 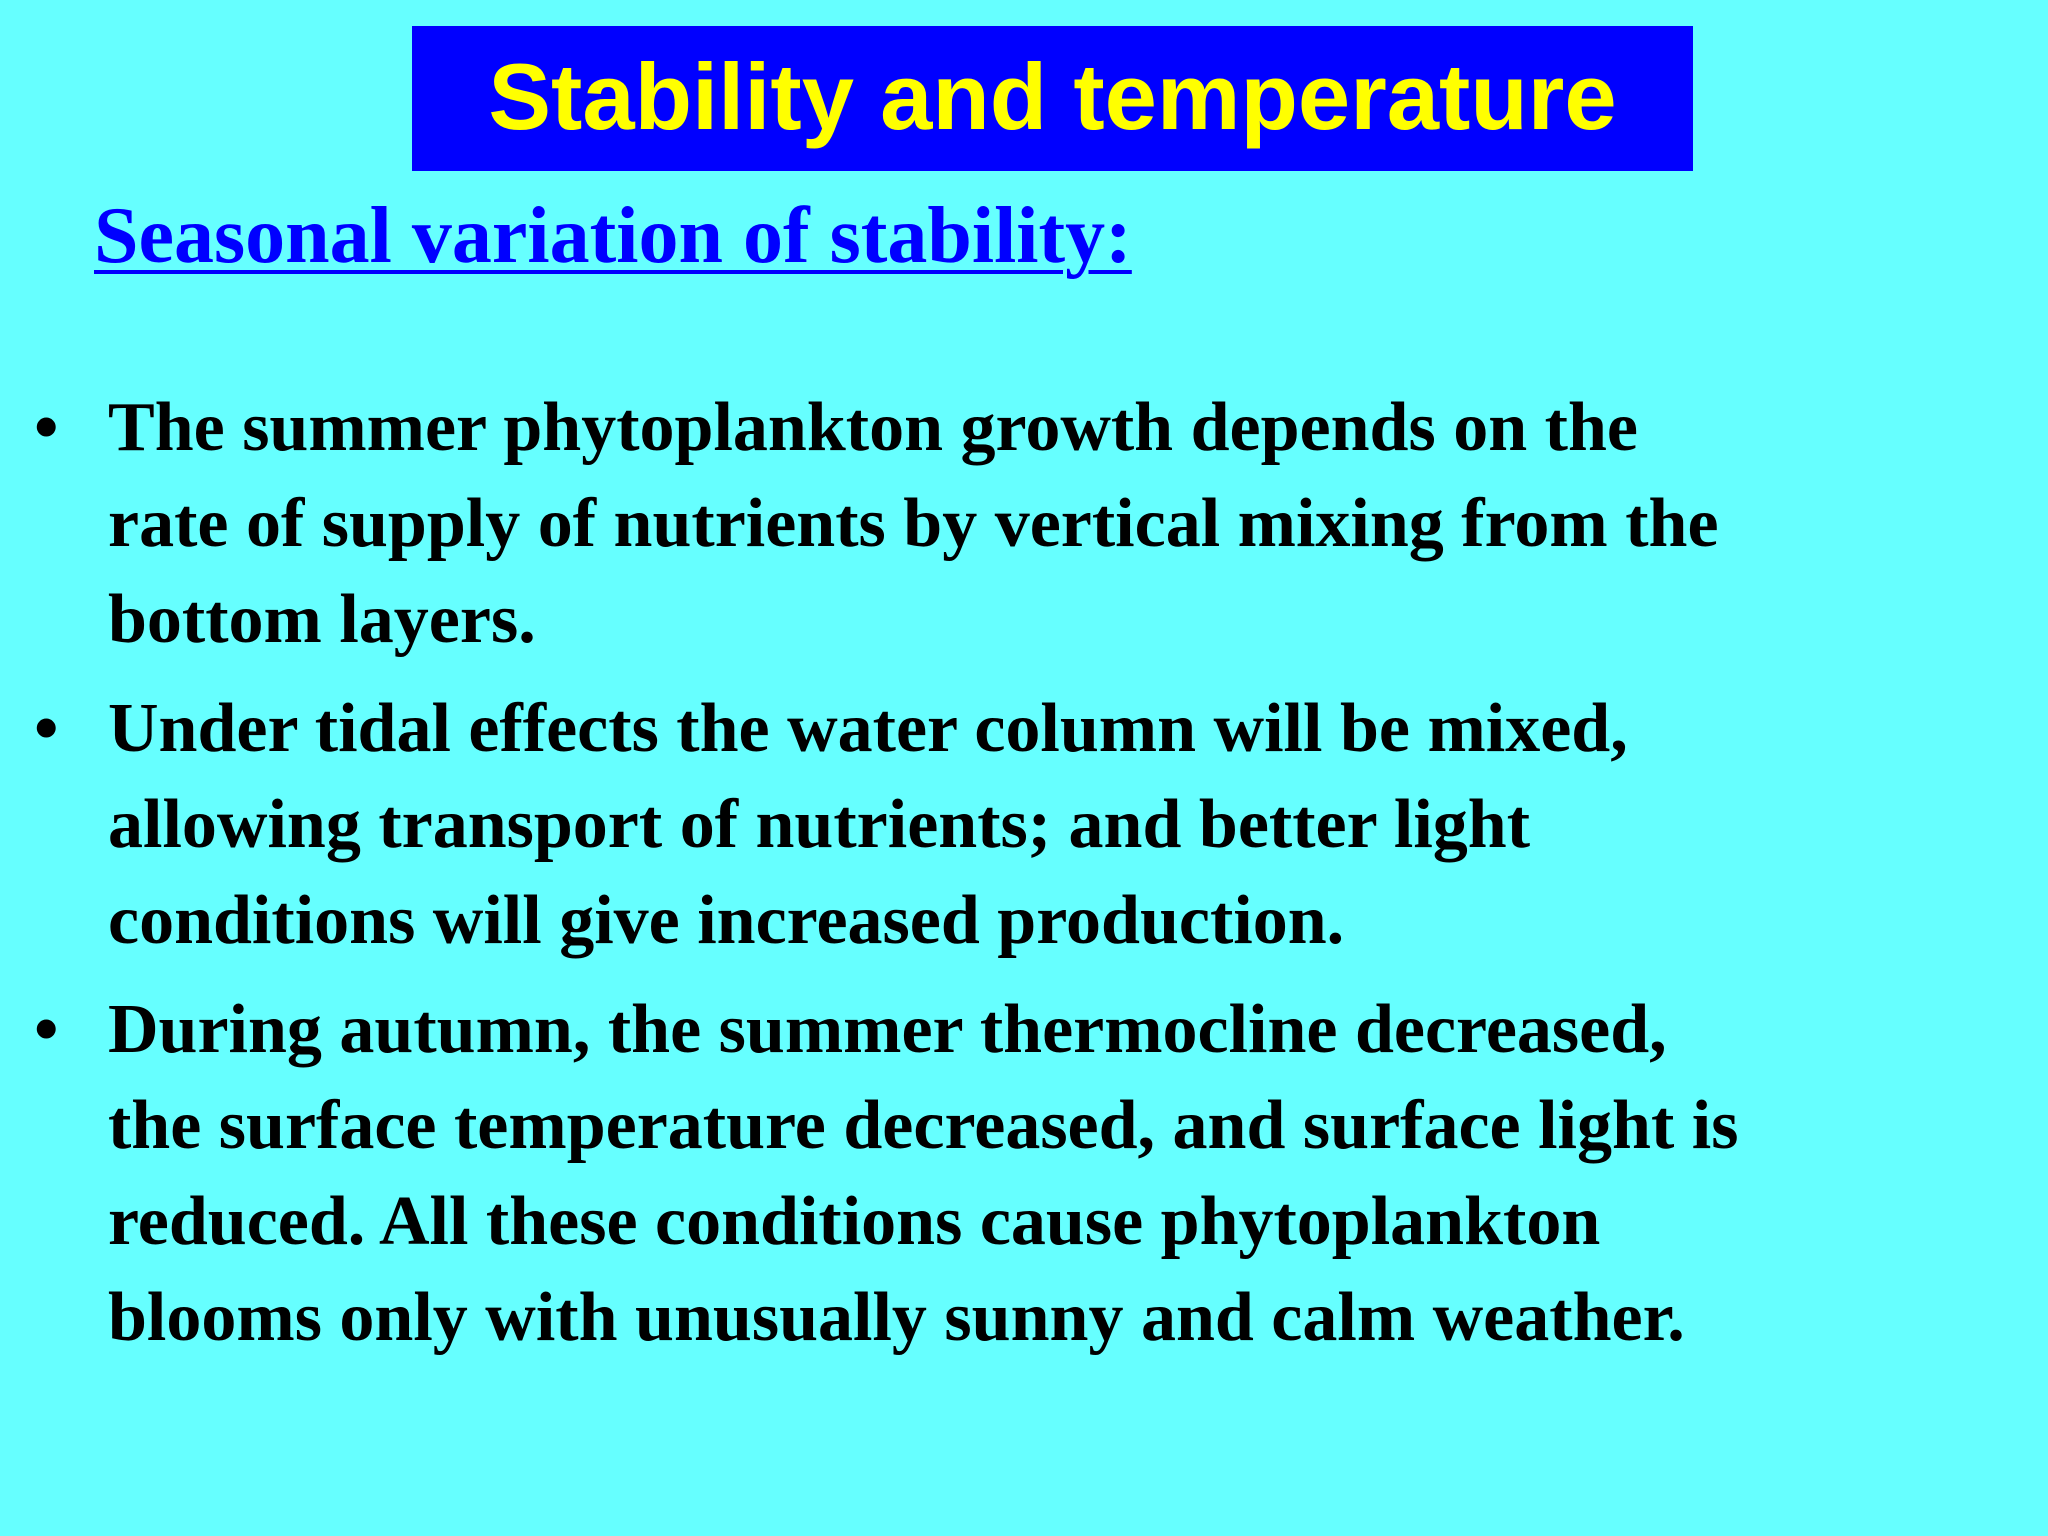 What do you see at coordinates (613, 236) in the screenshot?
I see `slide-subtitle: Seasonal variation of stability:` at bounding box center [613, 236].